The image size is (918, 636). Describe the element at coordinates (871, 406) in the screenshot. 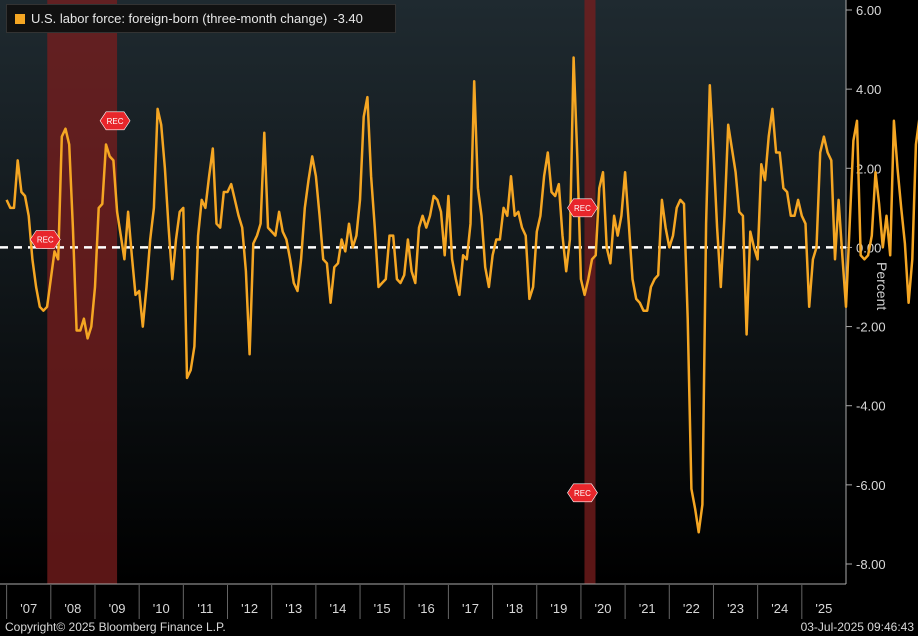

I see `y-tick-label: -4.00` at that location.